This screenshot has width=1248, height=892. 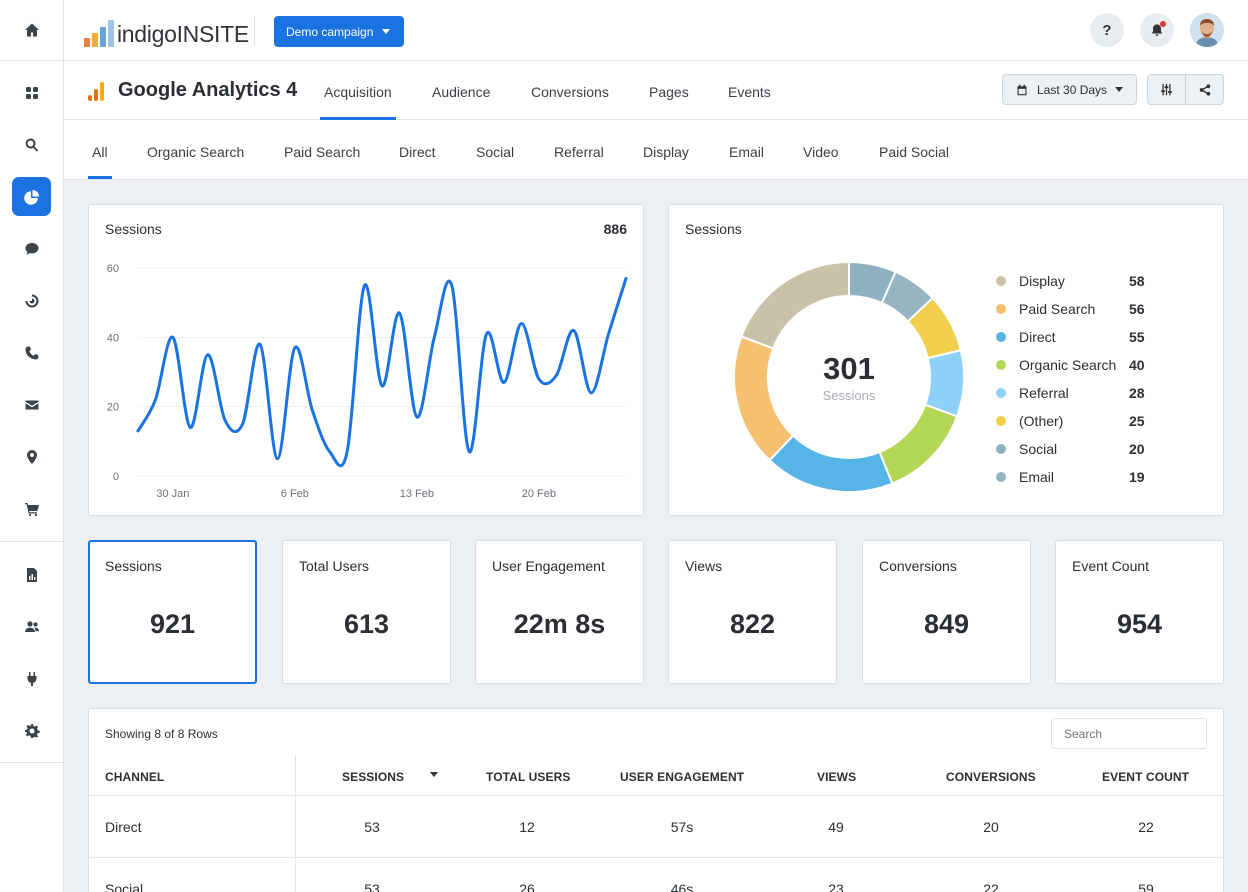 I want to click on users-icon, so click(x=31, y=626).